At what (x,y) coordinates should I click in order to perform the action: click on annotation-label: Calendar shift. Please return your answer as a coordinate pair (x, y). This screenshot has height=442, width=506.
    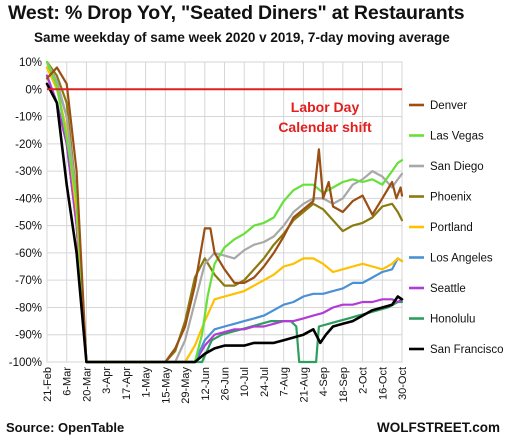
    Looking at the image, I should click on (325, 127).